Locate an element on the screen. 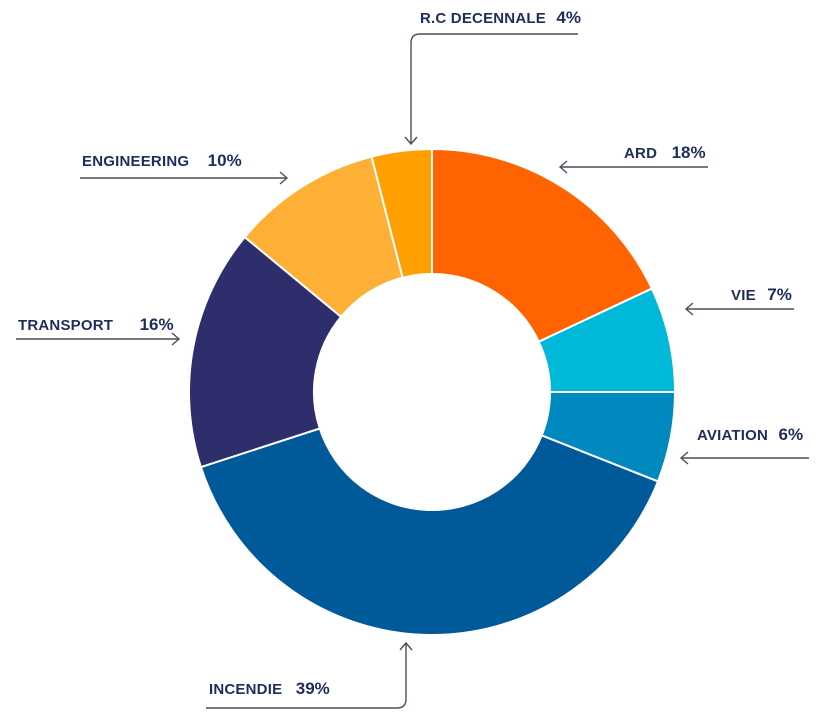  callout-arrowhead-rc-decennale is located at coordinates (411, 141).